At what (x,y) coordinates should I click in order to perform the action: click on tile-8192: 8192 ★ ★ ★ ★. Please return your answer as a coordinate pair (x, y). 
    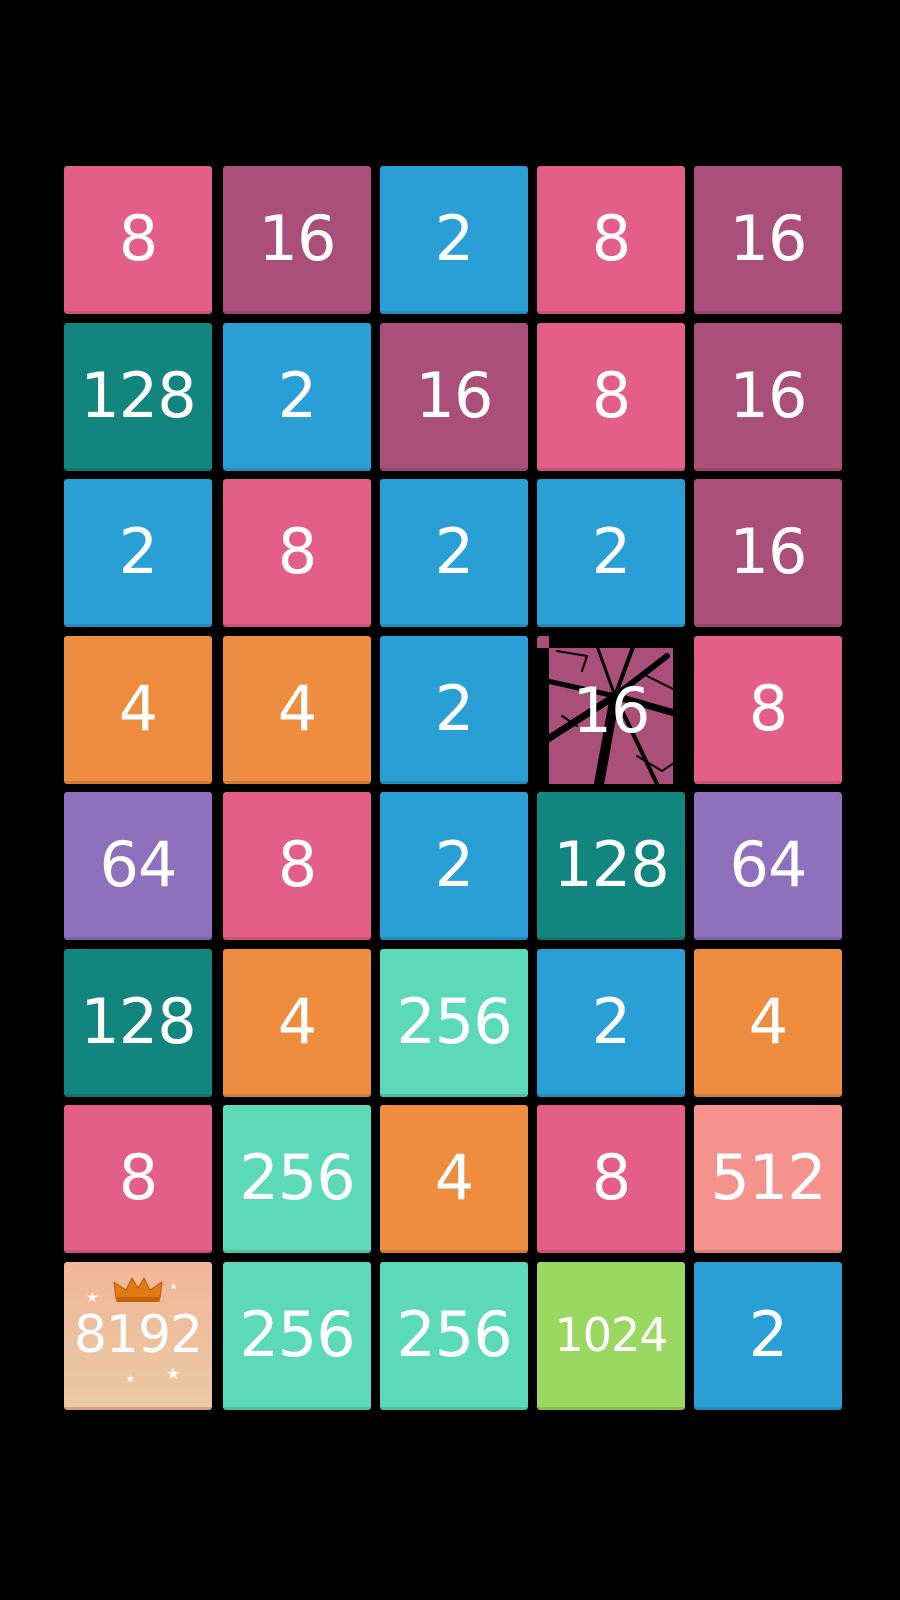
    Looking at the image, I should click on (138, 1336).